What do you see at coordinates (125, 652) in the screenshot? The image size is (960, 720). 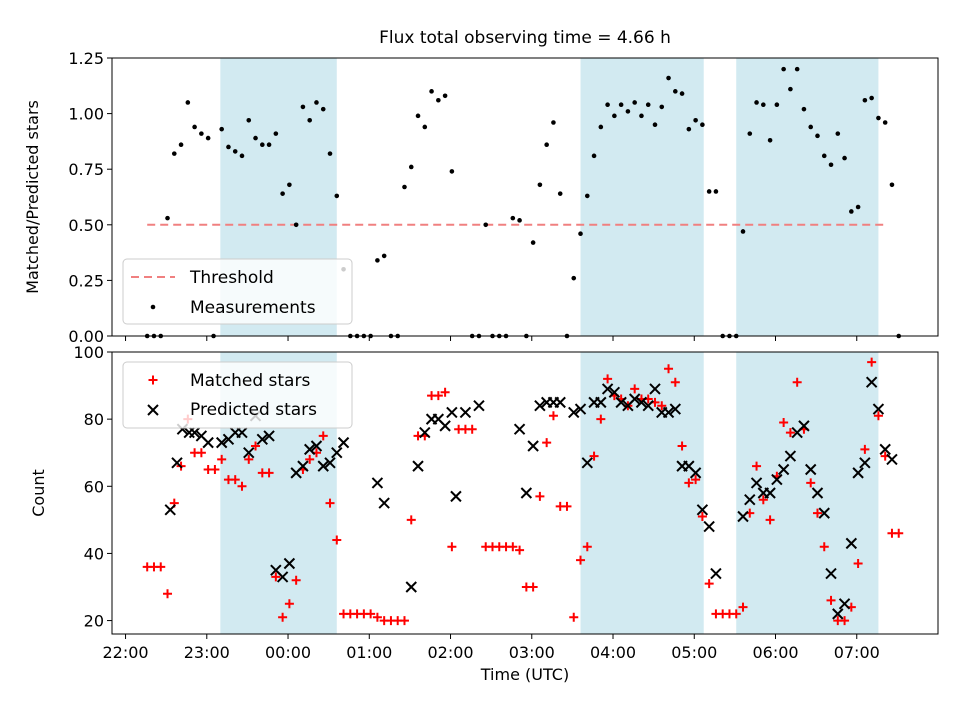 I see `x-tick-label: 22:00` at bounding box center [125, 652].